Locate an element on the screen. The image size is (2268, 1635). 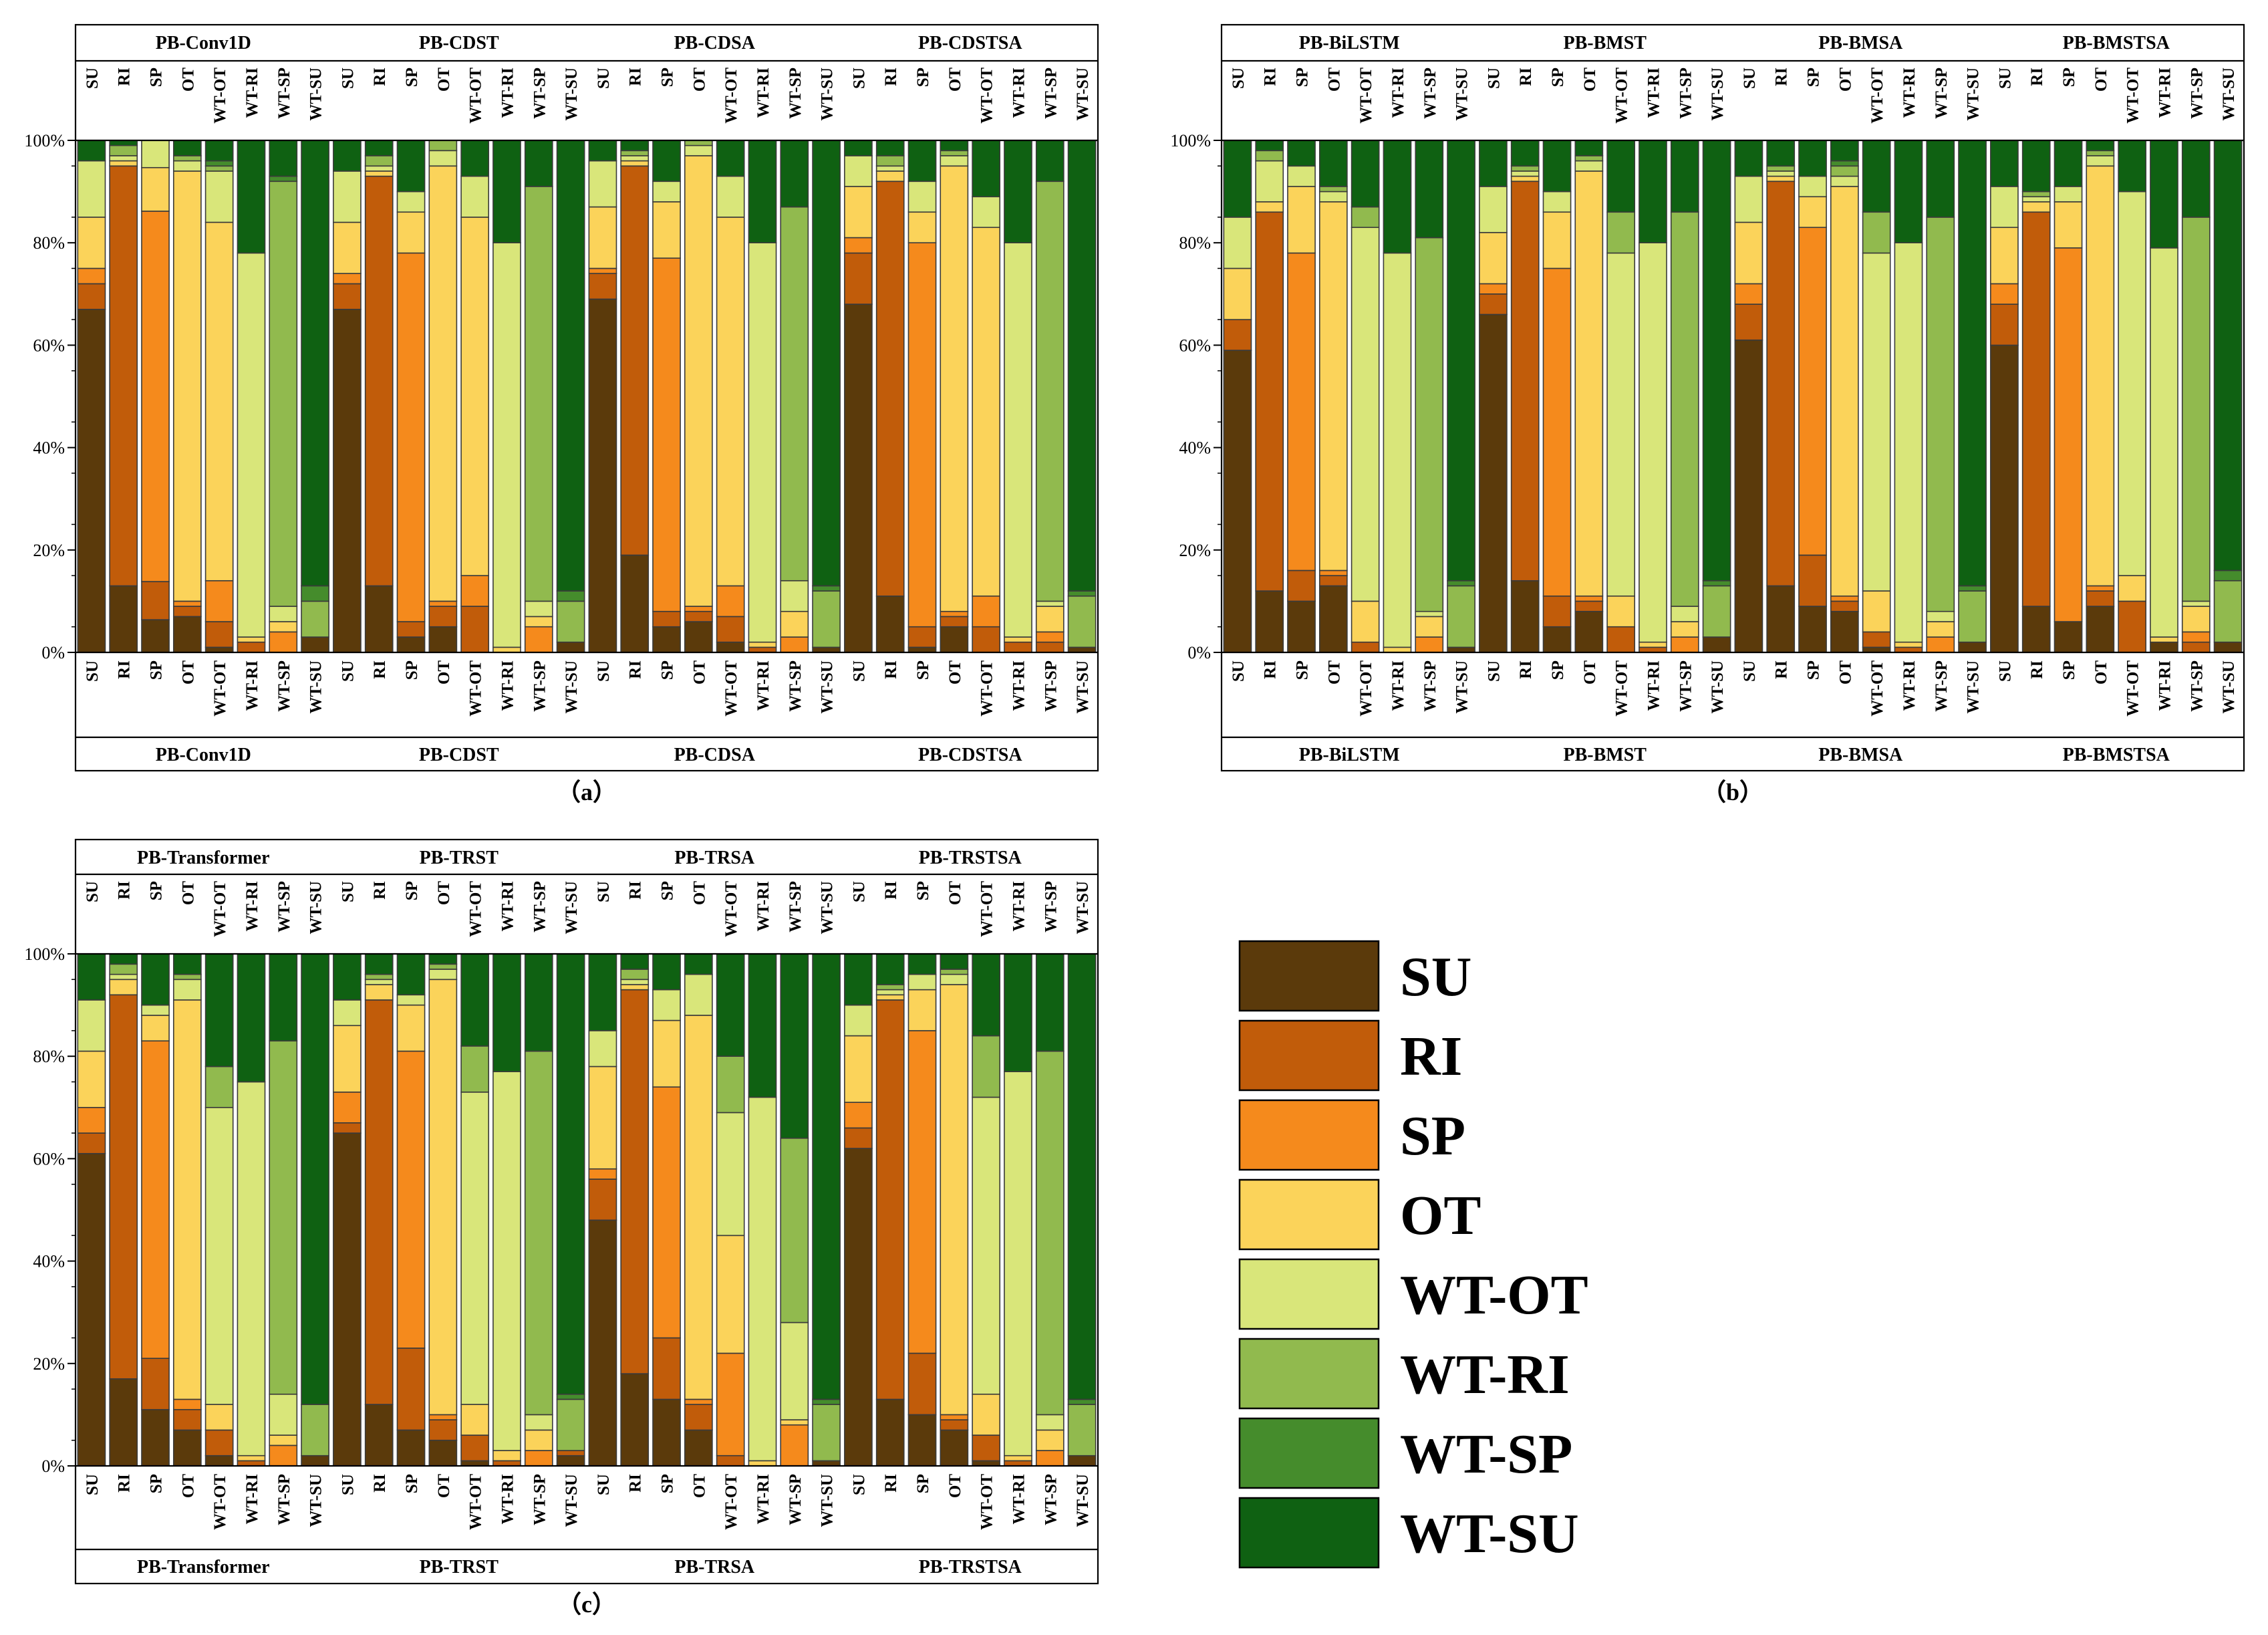
bar-segment-PB-TRSTSA-OT-WT-SU is located at coordinates (954, 961).